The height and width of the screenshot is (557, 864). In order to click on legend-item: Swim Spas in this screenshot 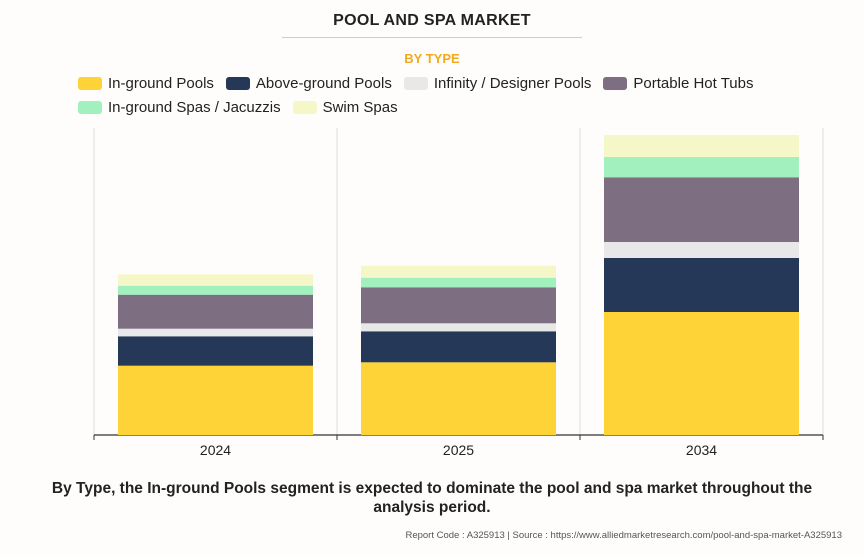, I will do `click(345, 107)`.